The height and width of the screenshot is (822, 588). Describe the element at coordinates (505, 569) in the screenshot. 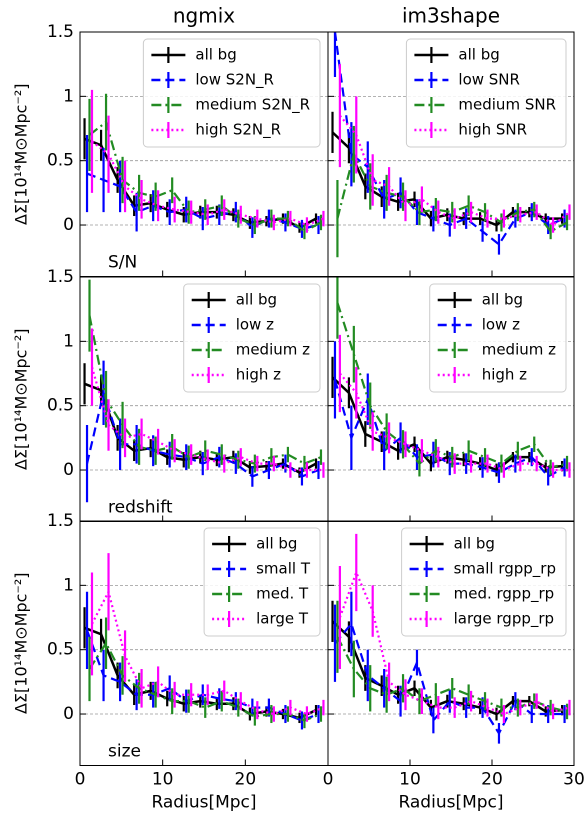

I see `legend-label: small rgpp_rp` at that location.